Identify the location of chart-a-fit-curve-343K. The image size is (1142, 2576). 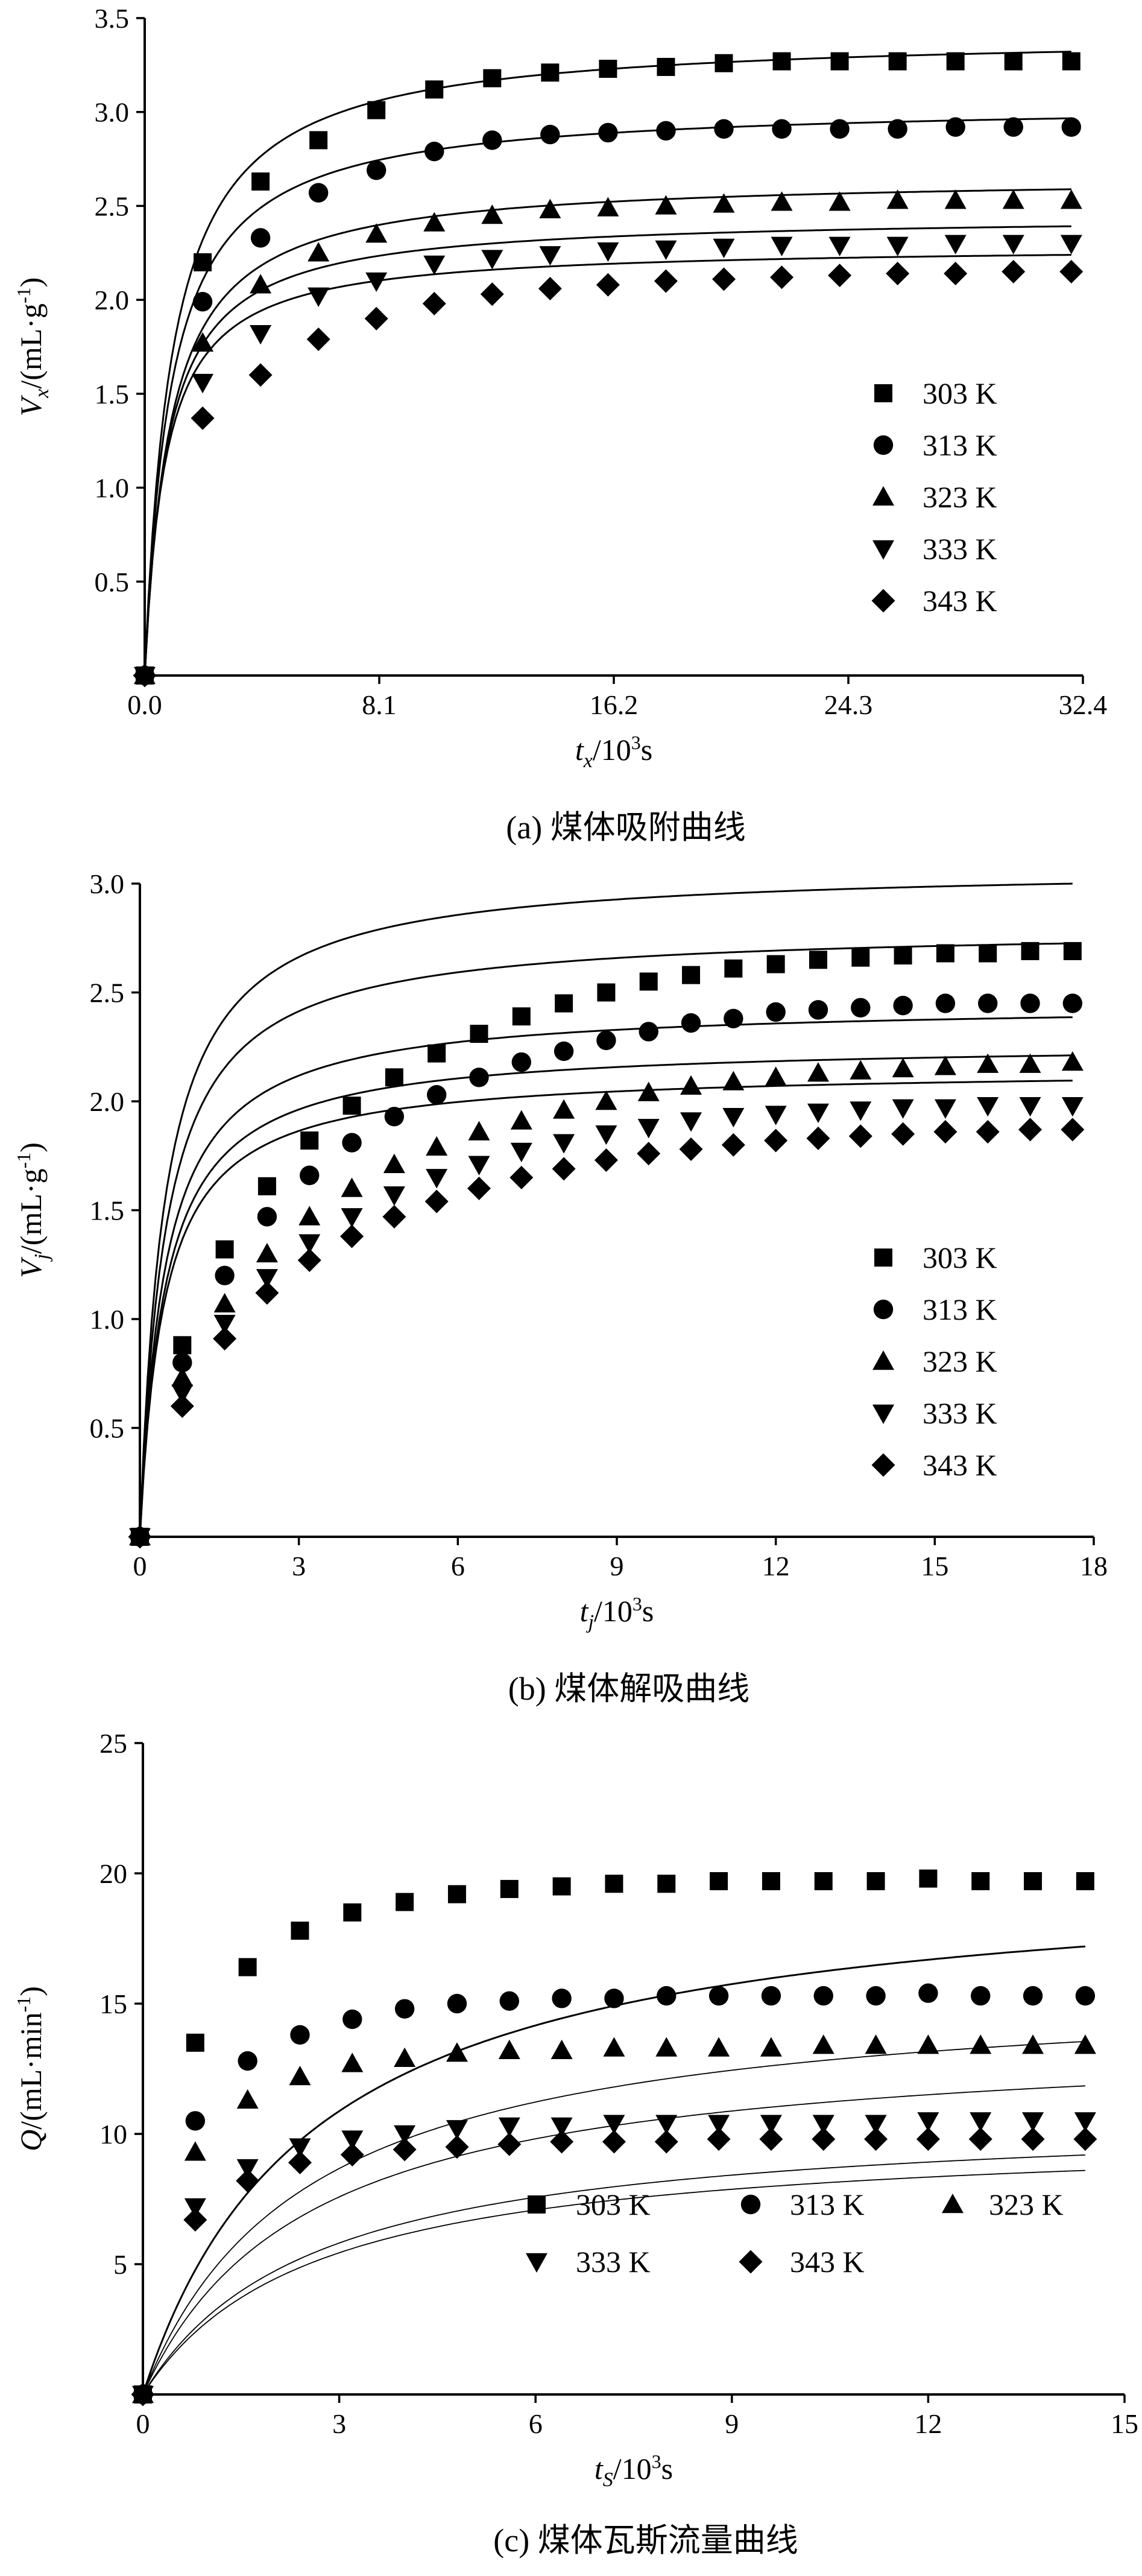
(607, 465).